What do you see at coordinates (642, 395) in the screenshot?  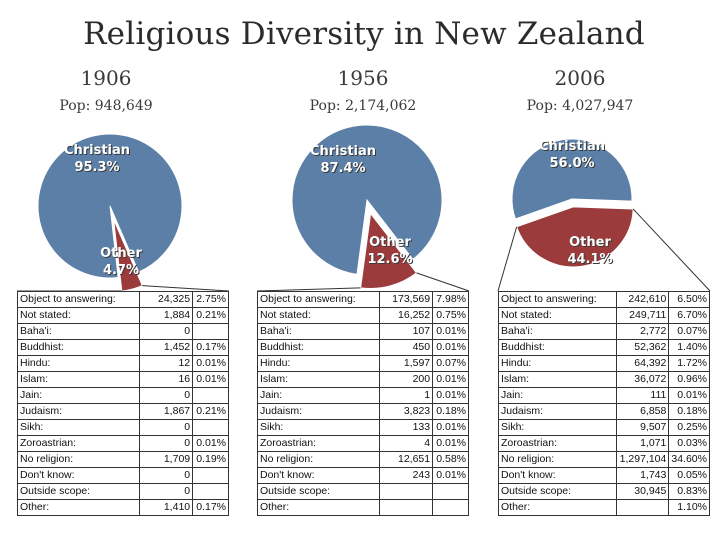 I see `count-cell: 111` at bounding box center [642, 395].